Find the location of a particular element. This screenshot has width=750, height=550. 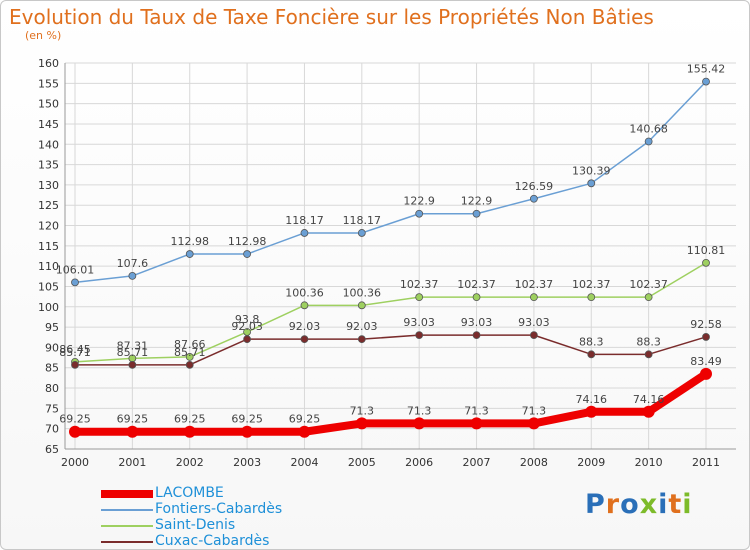

unit-label: (en %) is located at coordinates (43, 35).